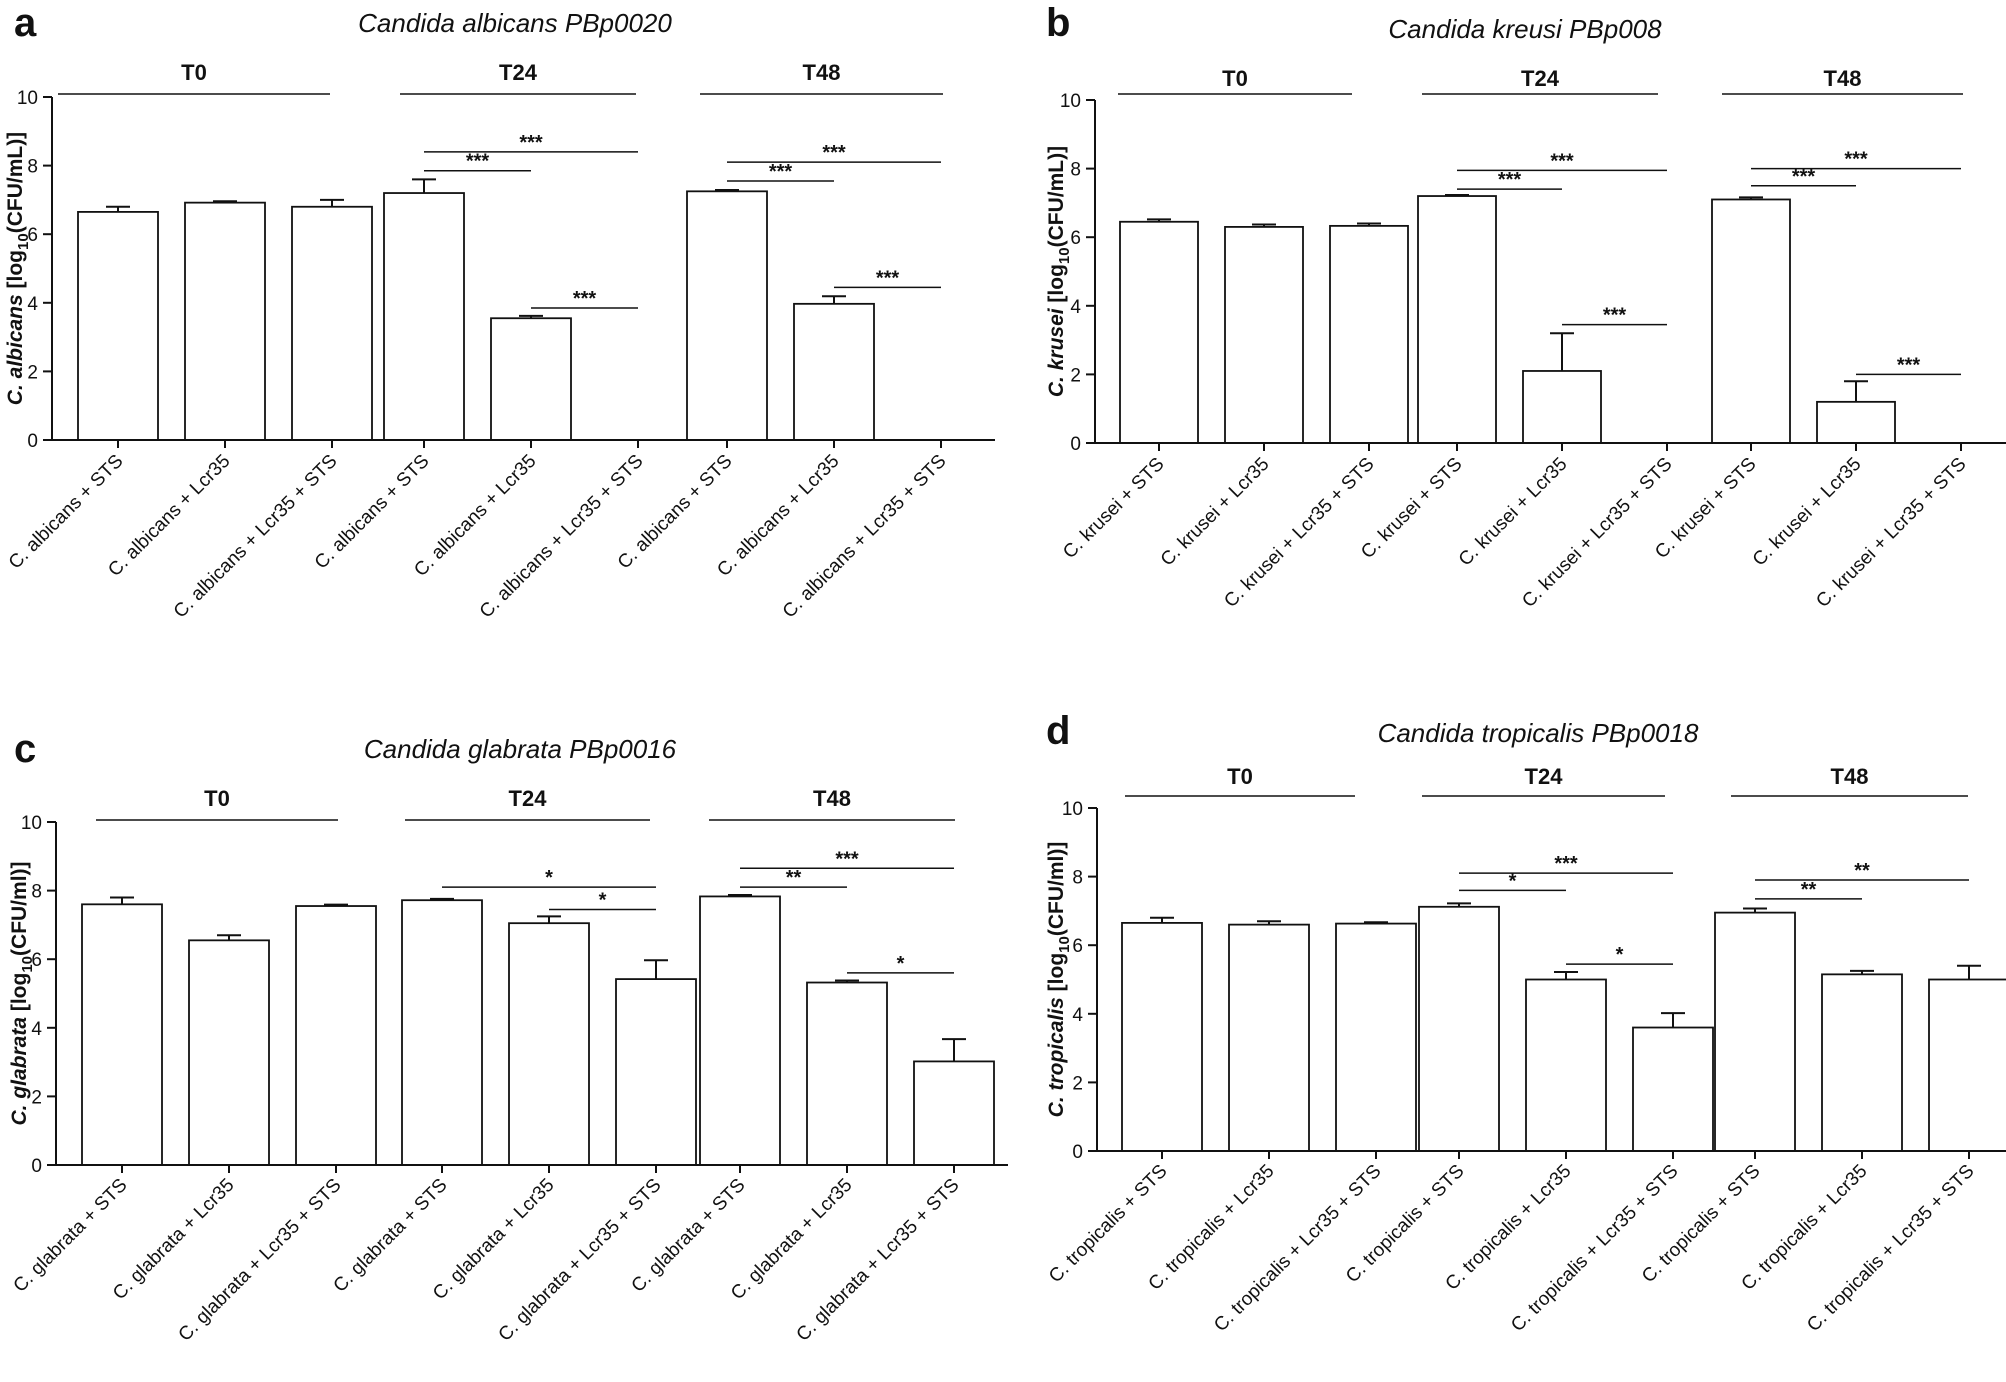 Image resolution: width=2006 pixels, height=1382 pixels. I want to click on y-axis-label: C. albicans [log10(CFU/mL)], so click(18, 268).